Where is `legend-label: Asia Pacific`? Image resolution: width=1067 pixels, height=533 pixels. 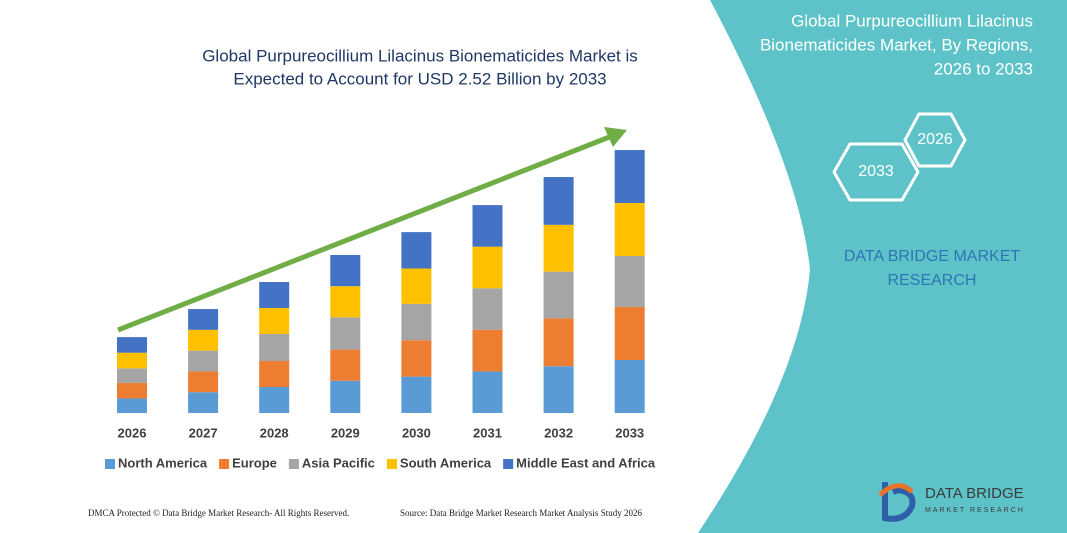 legend-label: Asia Pacific is located at coordinates (338, 462).